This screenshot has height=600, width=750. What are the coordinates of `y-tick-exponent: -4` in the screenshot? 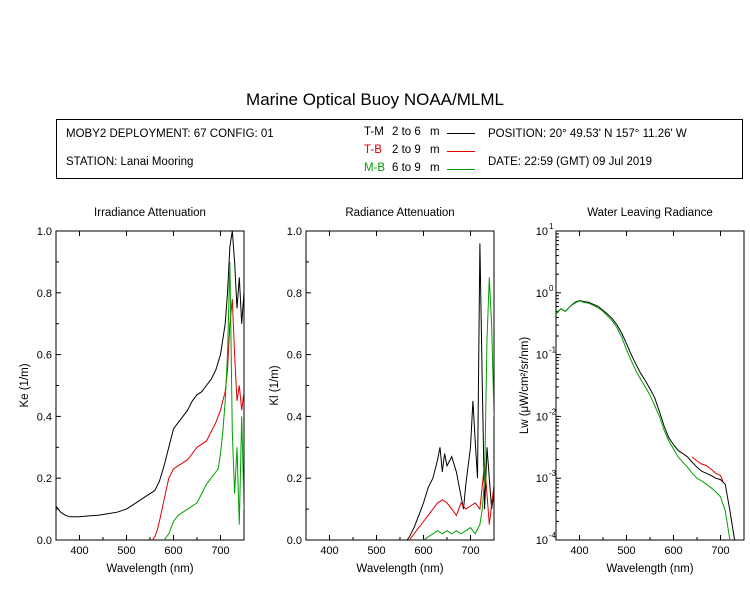 It's located at (553, 535).